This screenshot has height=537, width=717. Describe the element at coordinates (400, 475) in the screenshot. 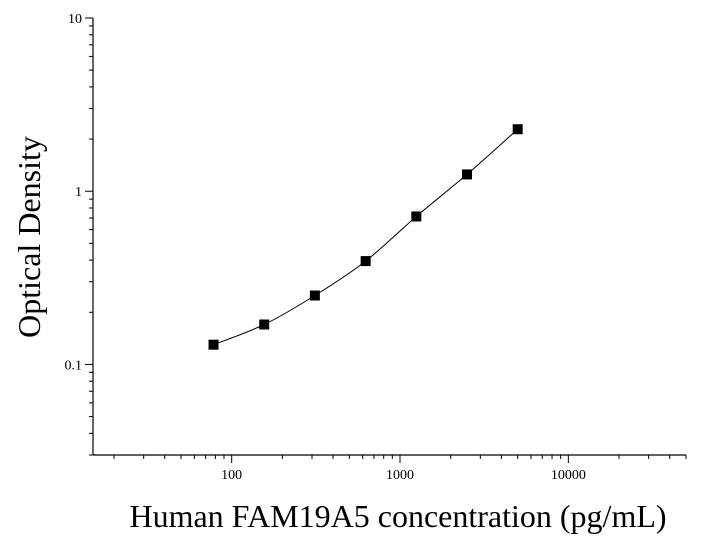

I see `x-tick-label: 1000` at that location.